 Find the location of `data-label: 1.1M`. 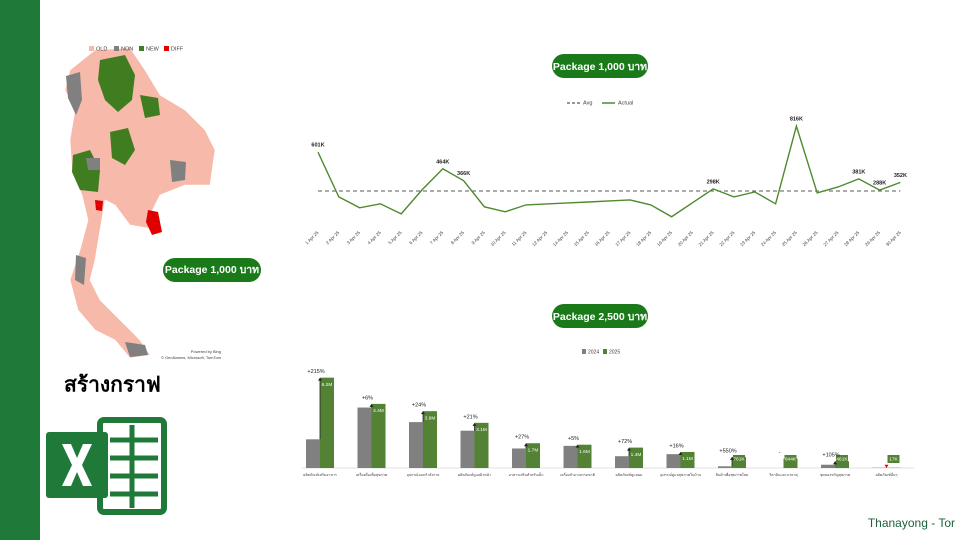

data-label: 1.1M is located at coordinates (687, 459).